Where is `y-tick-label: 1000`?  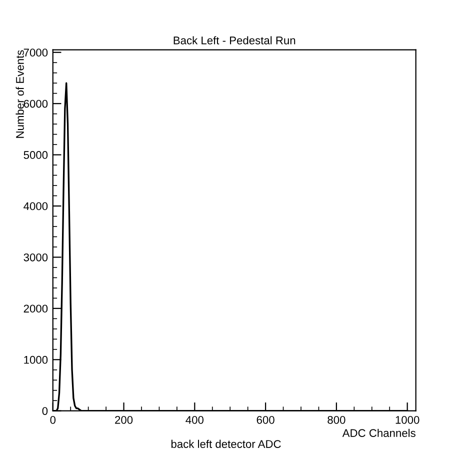 y-tick-label: 1000 is located at coordinates (36, 360).